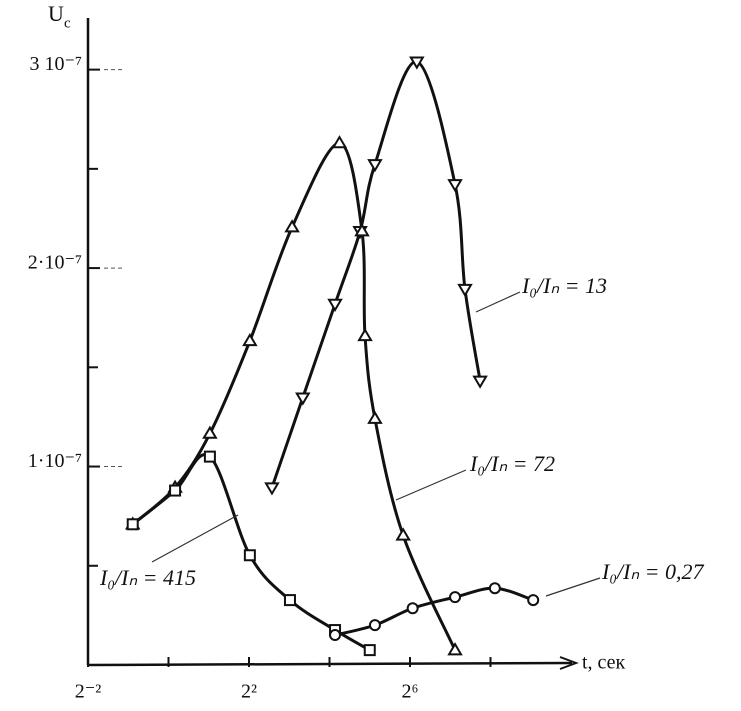 The height and width of the screenshot is (711, 741). Describe the element at coordinates (55, 263) in the screenshot. I see `y-tick-label: 2·10⁻⁷` at that location.